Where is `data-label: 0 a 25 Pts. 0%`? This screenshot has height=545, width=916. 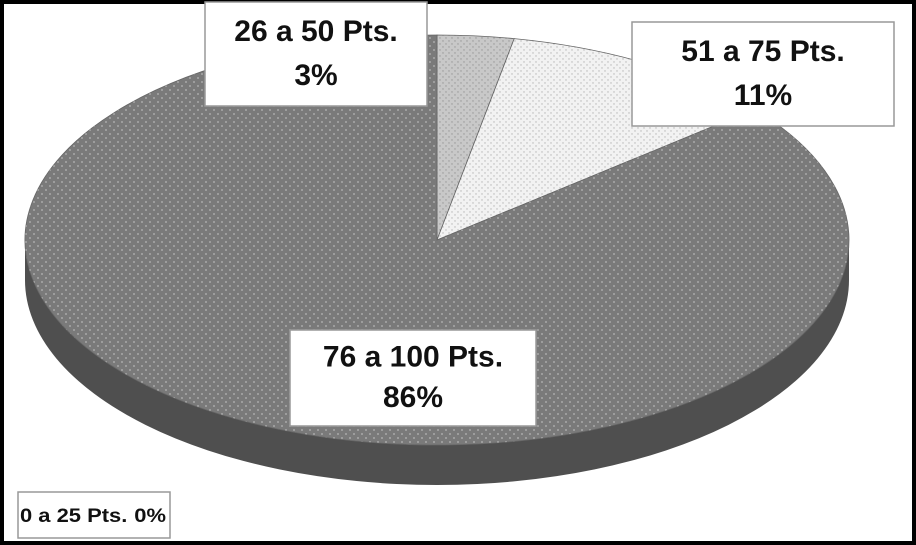
data-label: 0 a 25 Pts. 0% is located at coordinates (93, 516).